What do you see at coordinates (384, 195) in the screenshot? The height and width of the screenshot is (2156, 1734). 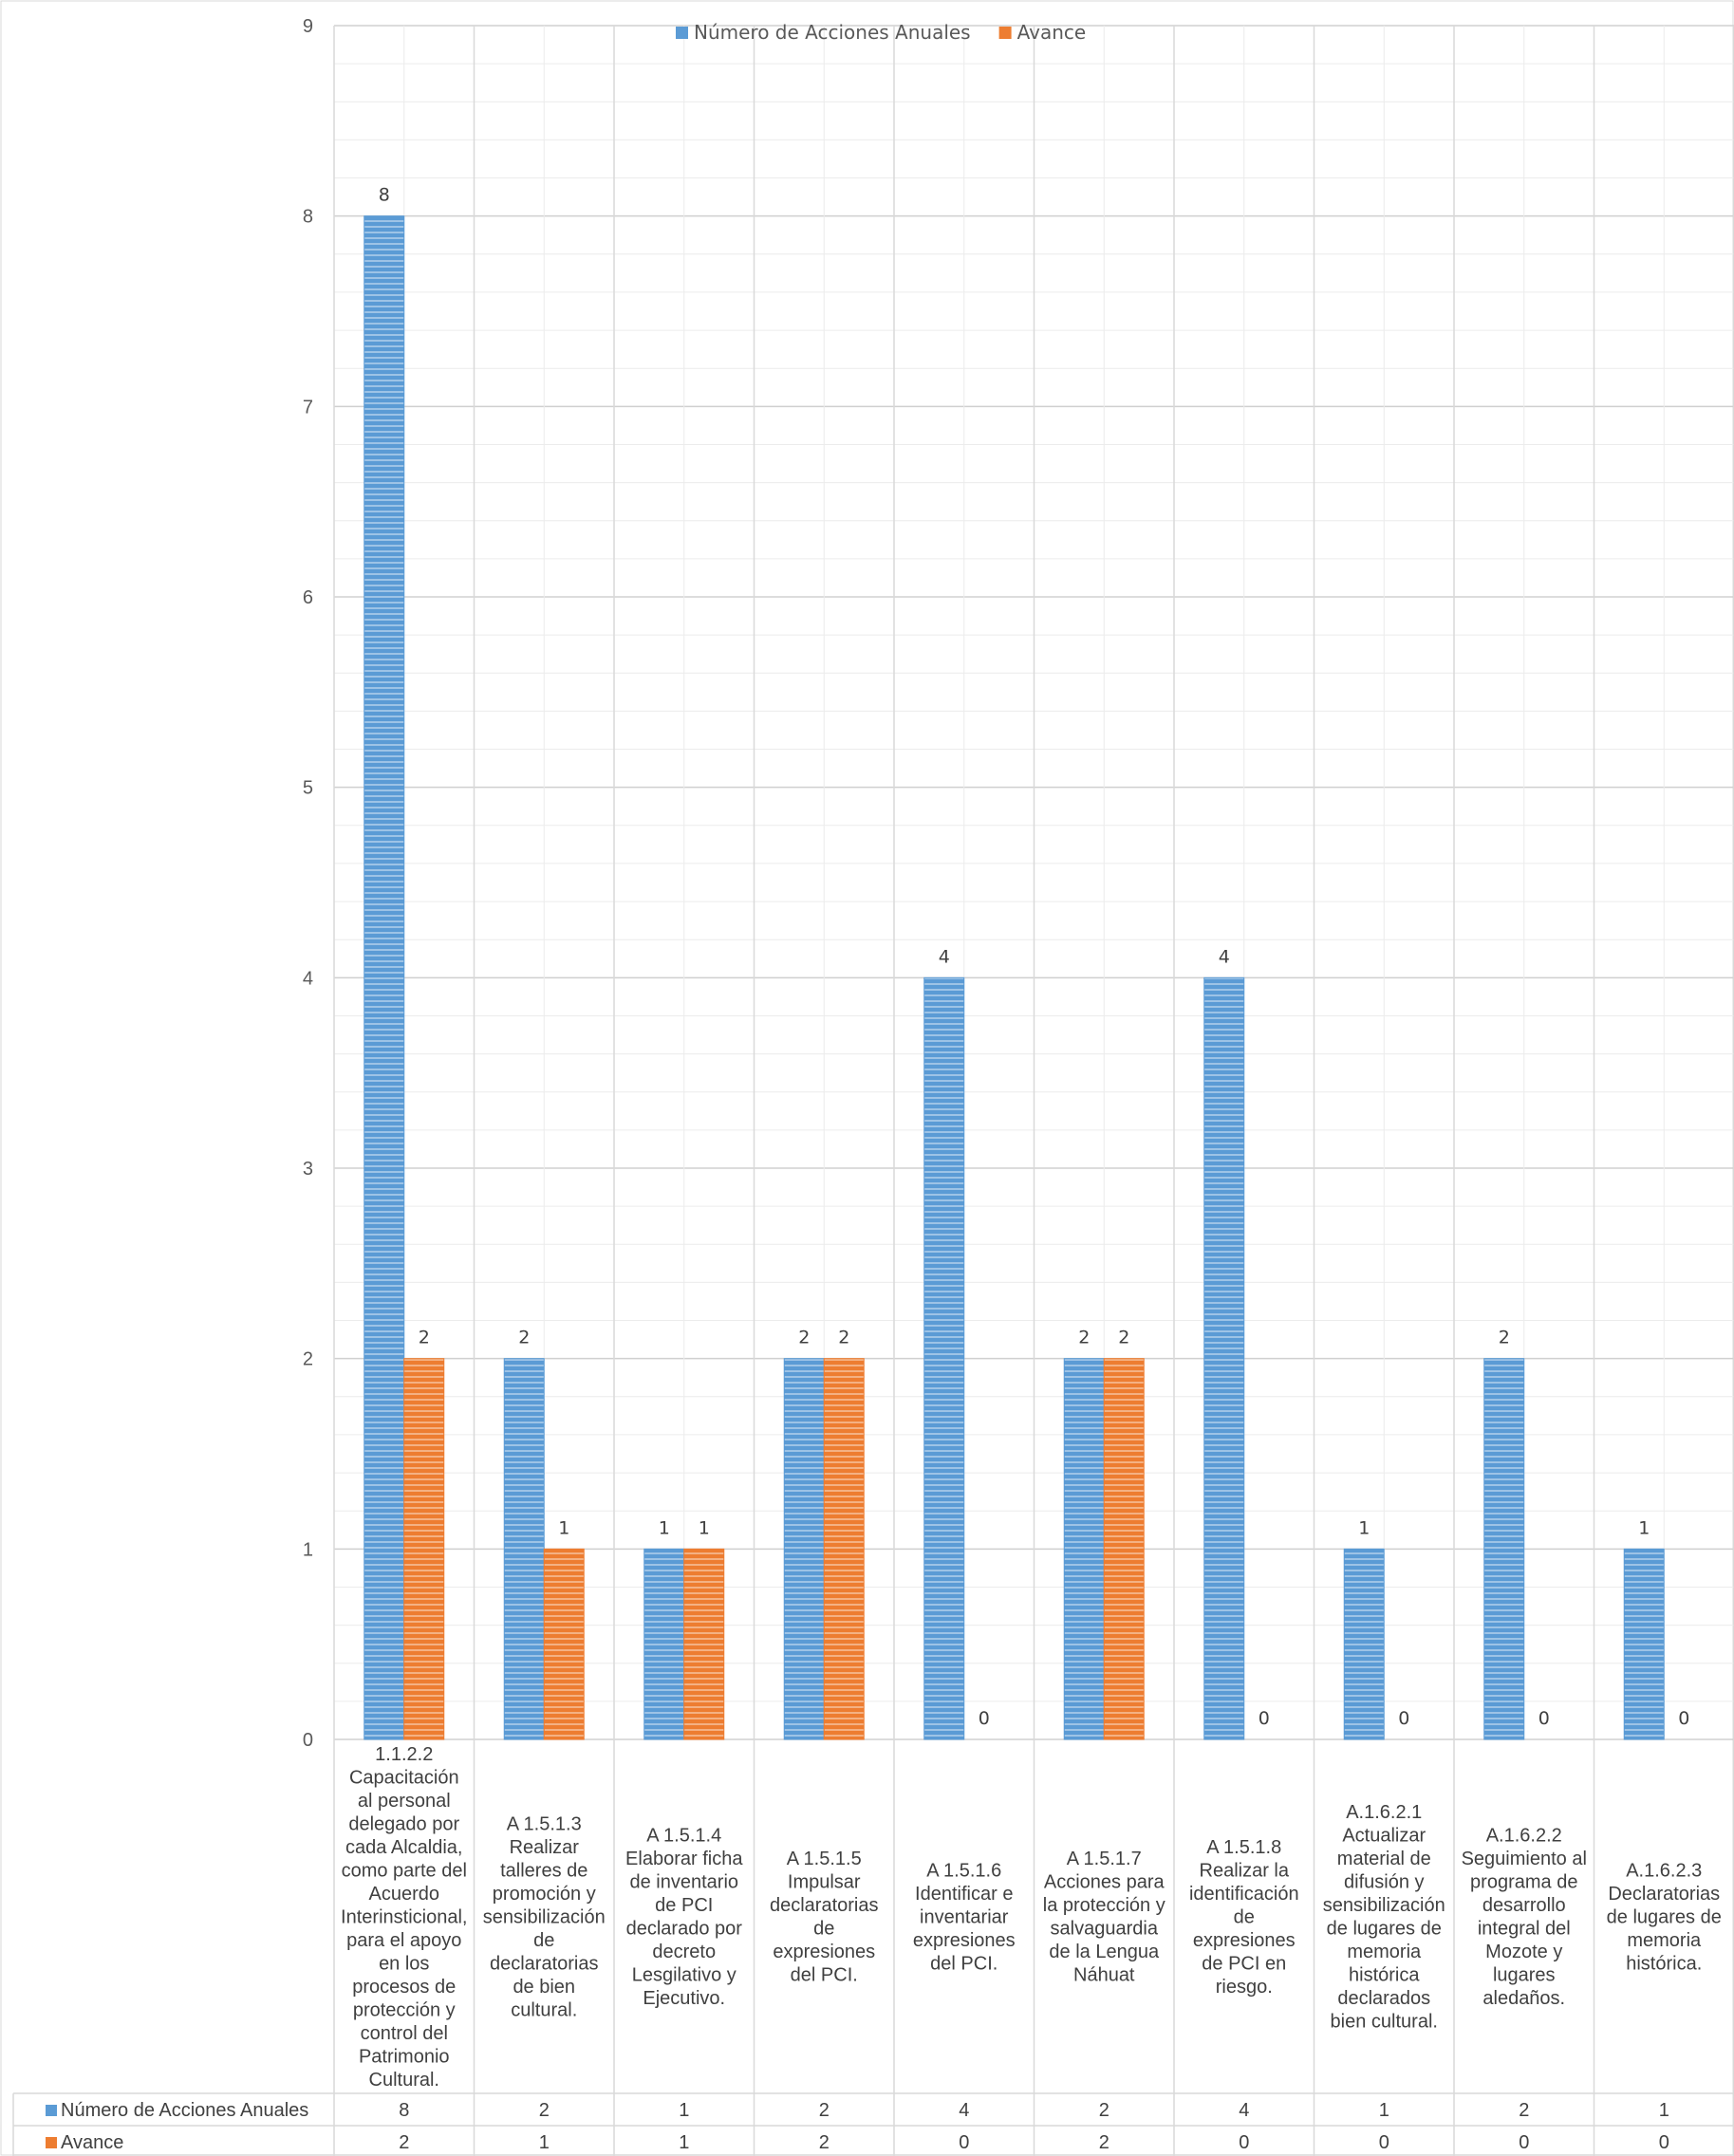 I see `data-label-acciones-1: 8` at bounding box center [384, 195].